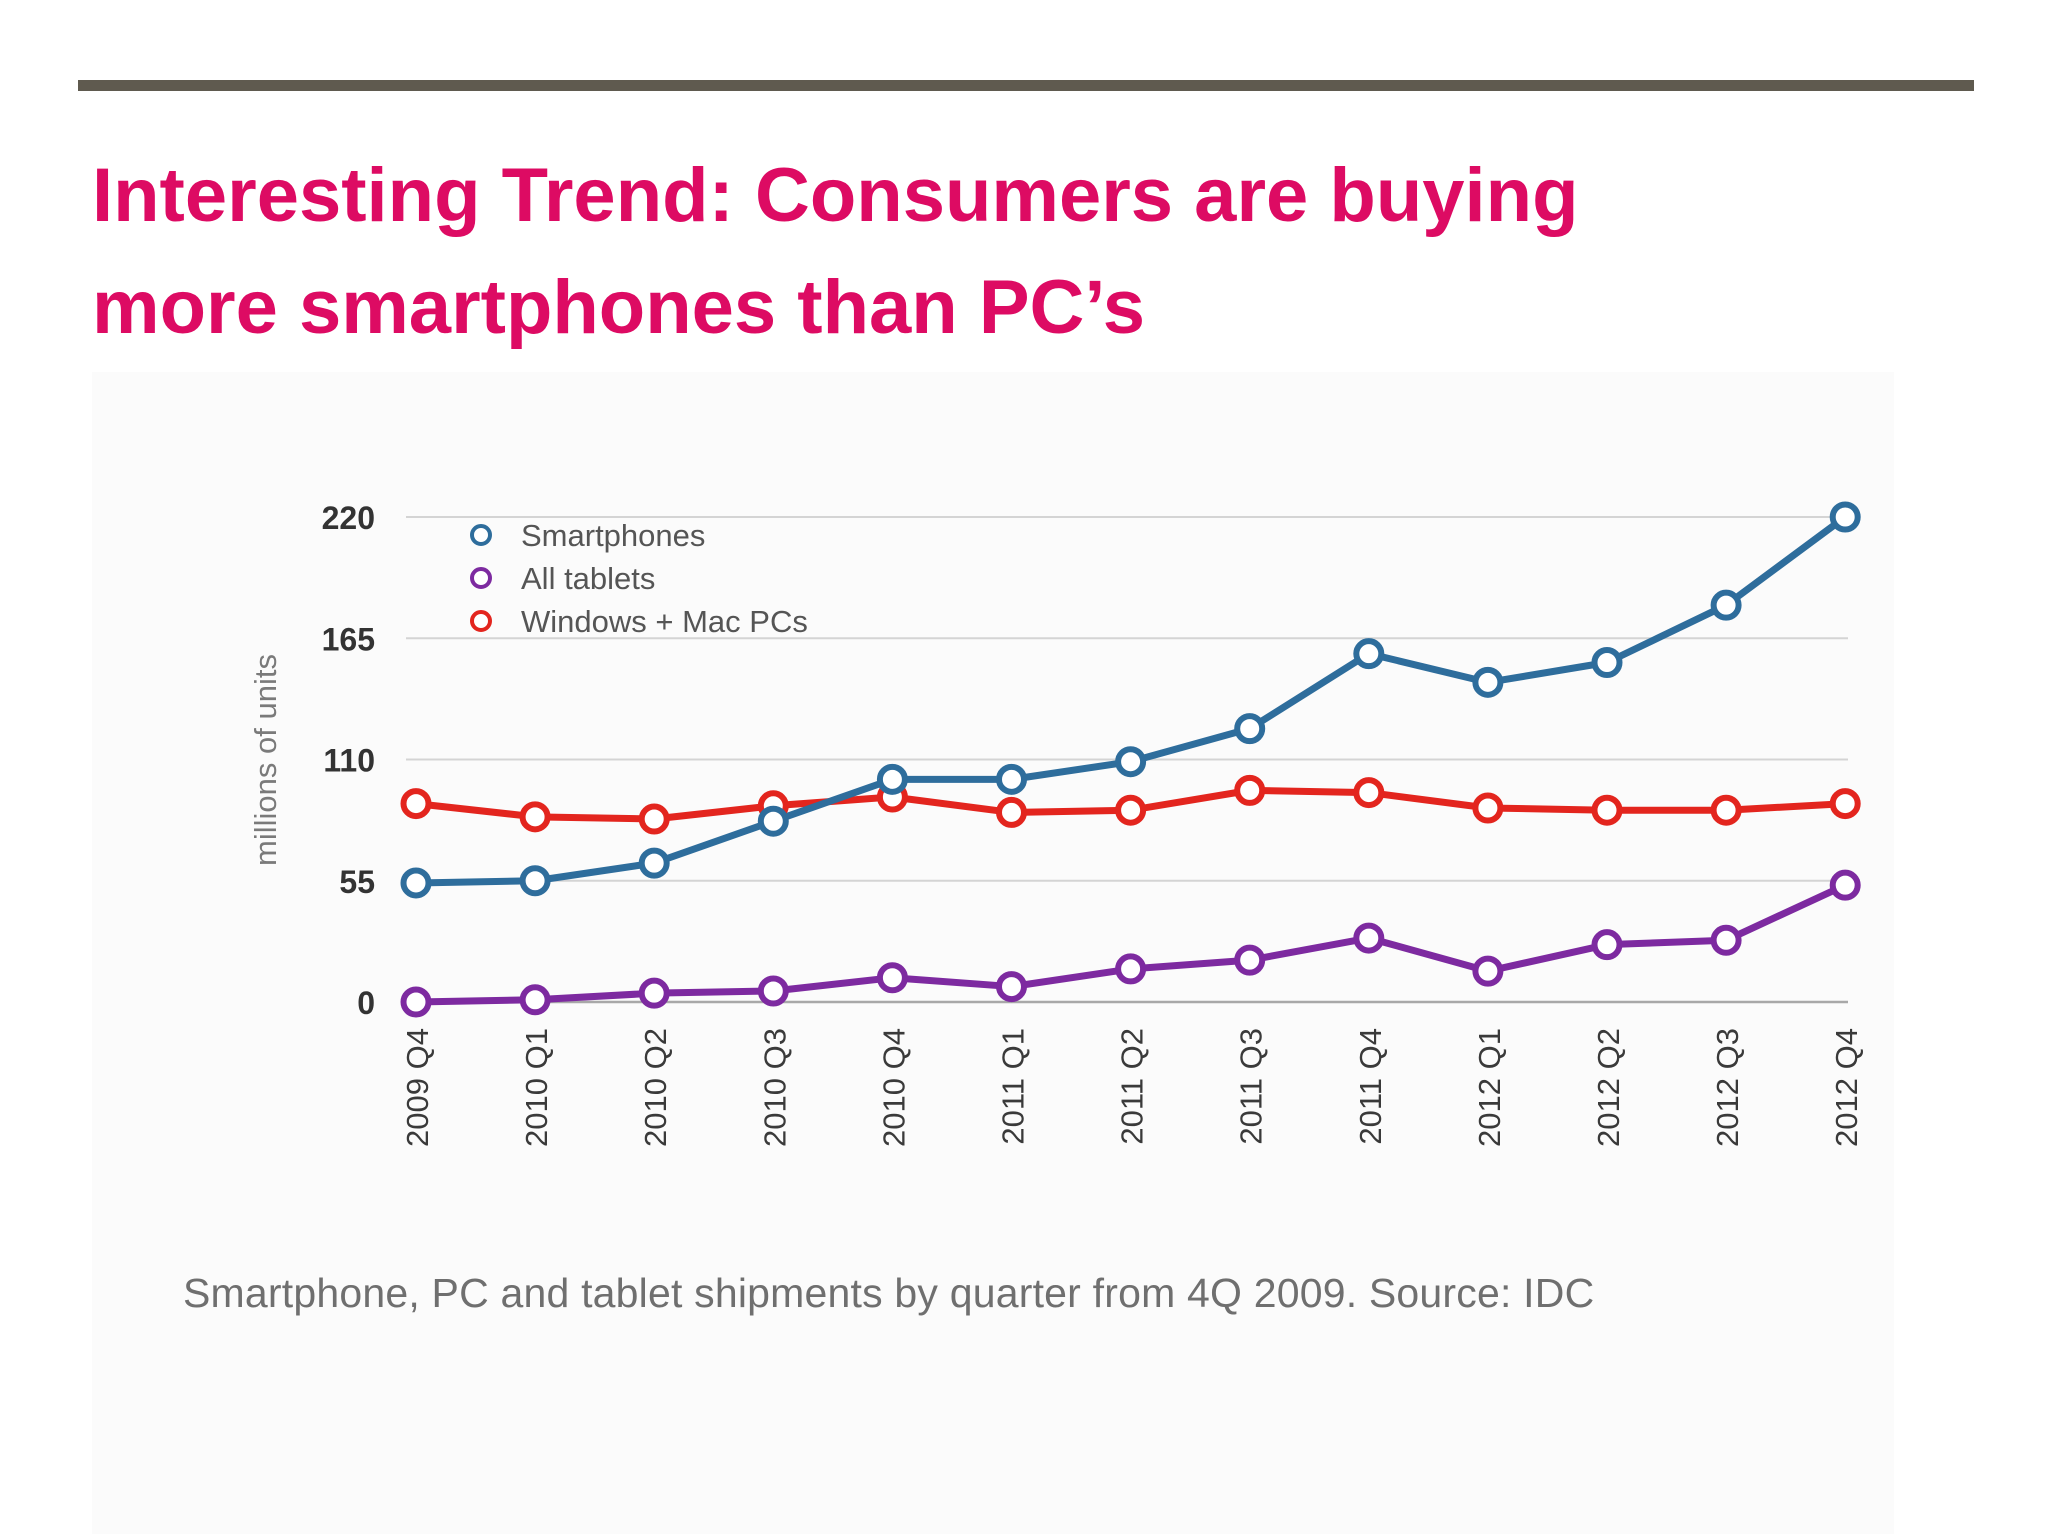 The image size is (2048, 1536). Describe the element at coordinates (481, 621) in the screenshot. I see `windows-mac-pcs-legend-marker` at that location.